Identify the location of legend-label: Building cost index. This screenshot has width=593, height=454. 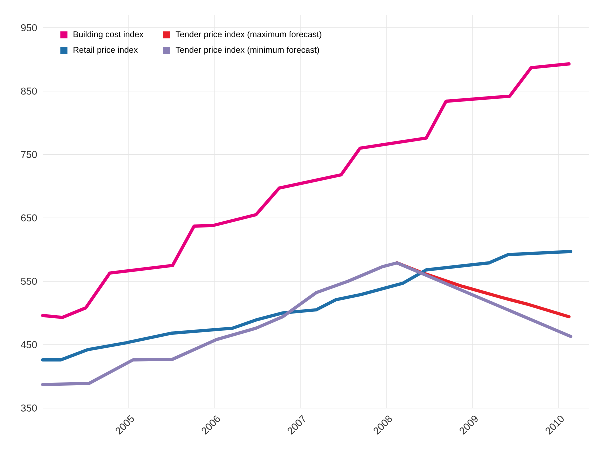
(109, 35).